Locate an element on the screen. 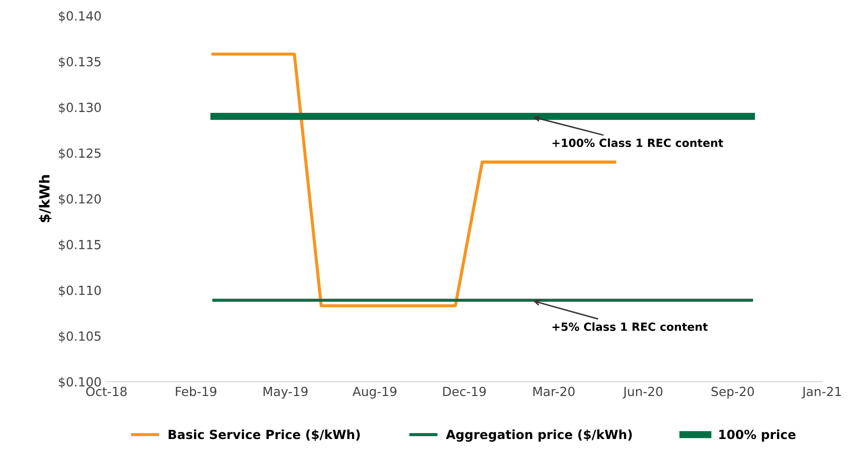 The height and width of the screenshot is (449, 852). legend-label: Aggregation price ($/kWh) is located at coordinates (539, 435).